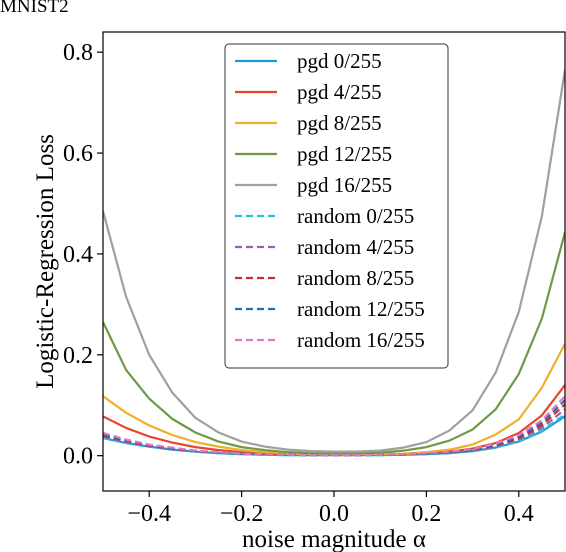 The image size is (566, 552). I want to click on legend-label-9: random 16/255, so click(361, 340).